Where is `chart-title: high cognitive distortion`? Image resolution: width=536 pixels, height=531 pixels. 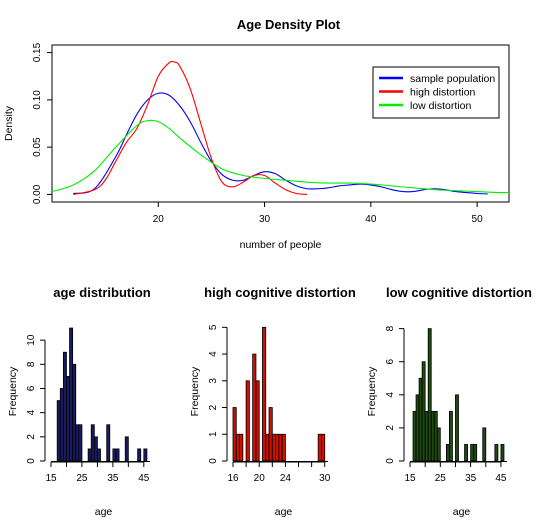 chart-title: high cognitive distortion is located at coordinates (280, 292).